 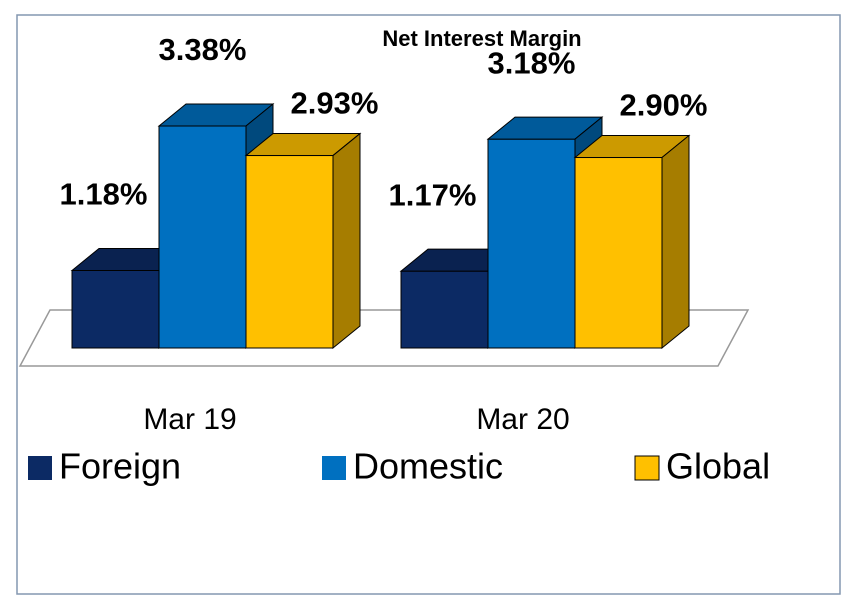 I want to click on value-label: 2.90%, so click(x=664, y=105).